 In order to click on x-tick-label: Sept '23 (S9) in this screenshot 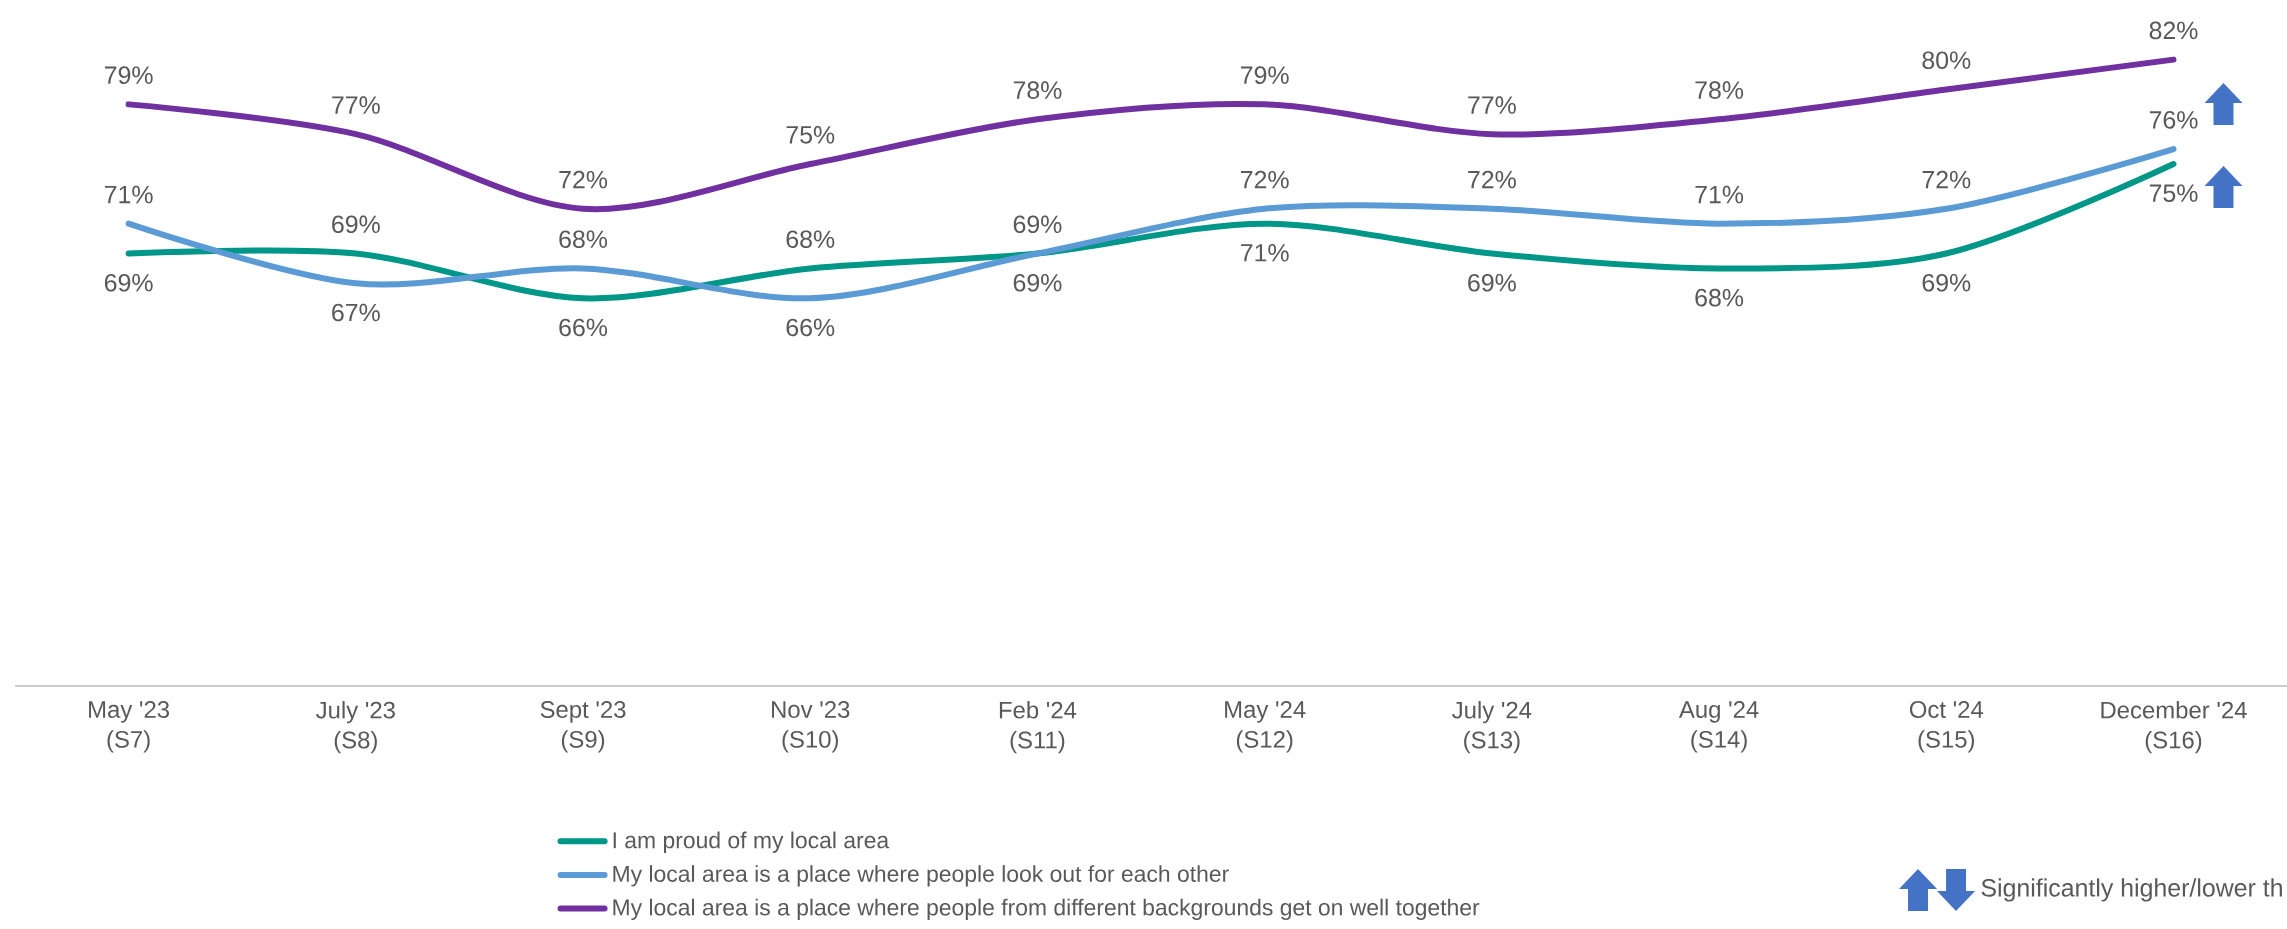, I will do `click(583, 727)`.